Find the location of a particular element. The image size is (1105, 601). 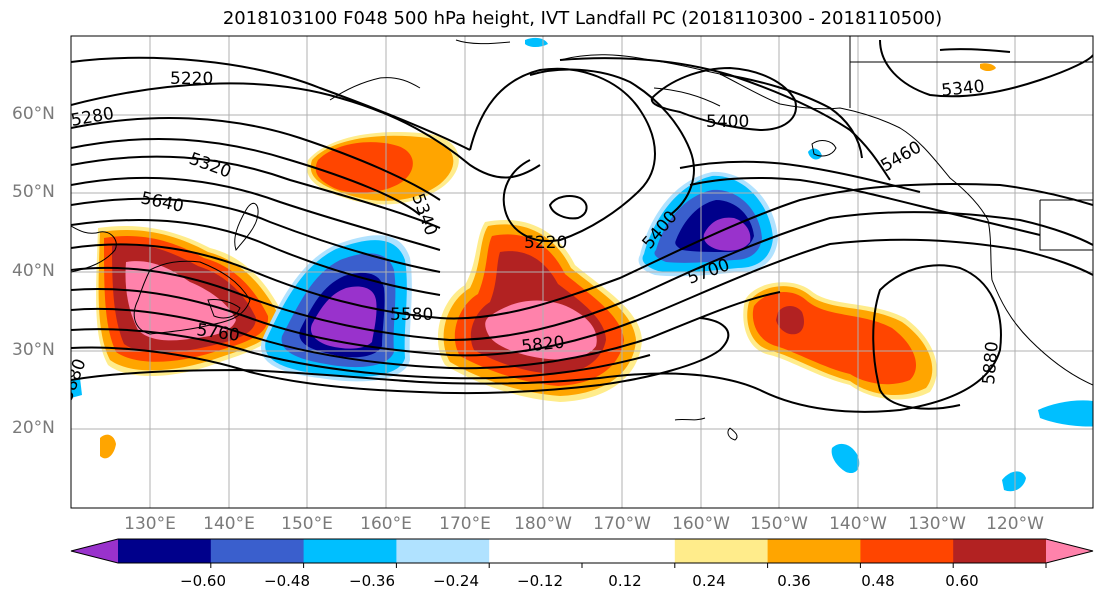

colorbar-extend-high is located at coordinates (1069, 551).